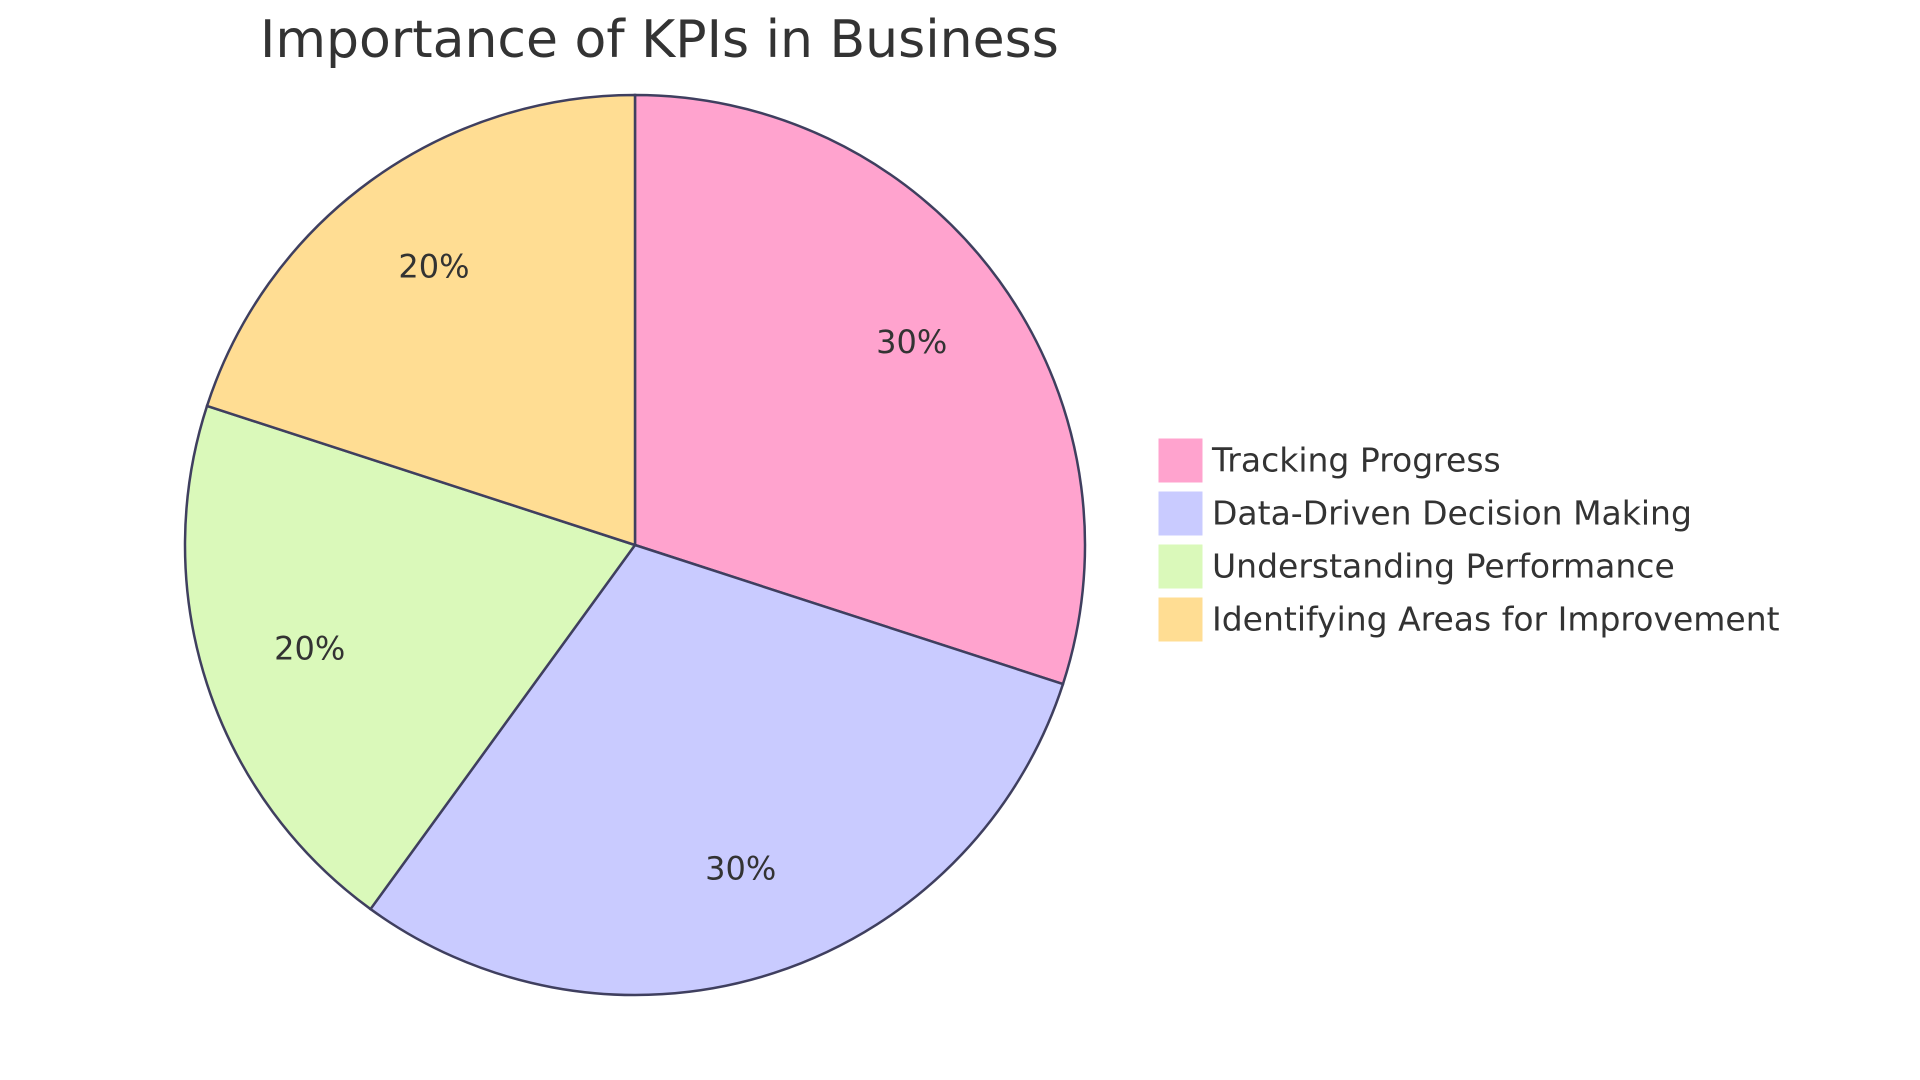  What do you see at coordinates (659, 40) in the screenshot?
I see `chart-title: Importance of KPIs in Business` at bounding box center [659, 40].